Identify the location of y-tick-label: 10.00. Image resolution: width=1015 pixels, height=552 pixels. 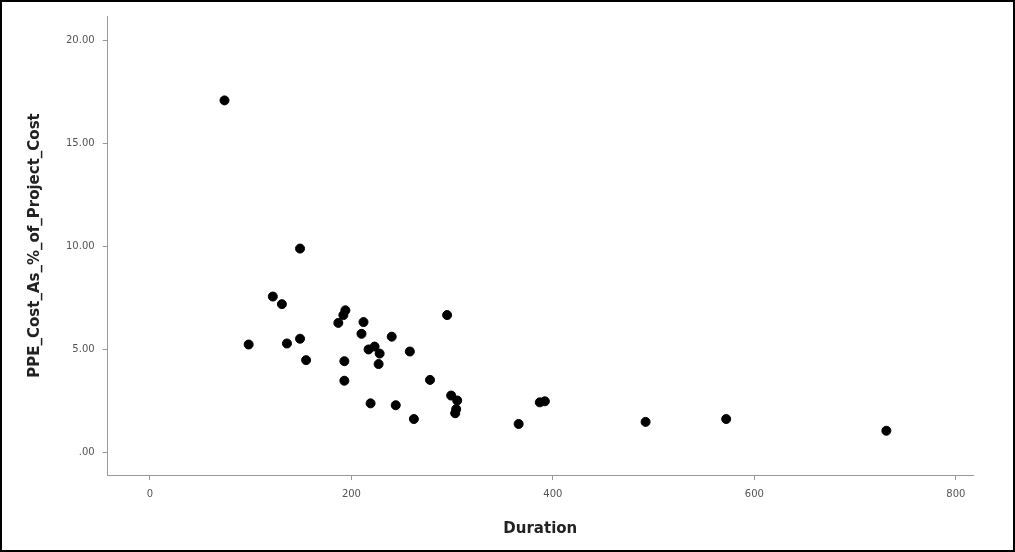
(80, 246).